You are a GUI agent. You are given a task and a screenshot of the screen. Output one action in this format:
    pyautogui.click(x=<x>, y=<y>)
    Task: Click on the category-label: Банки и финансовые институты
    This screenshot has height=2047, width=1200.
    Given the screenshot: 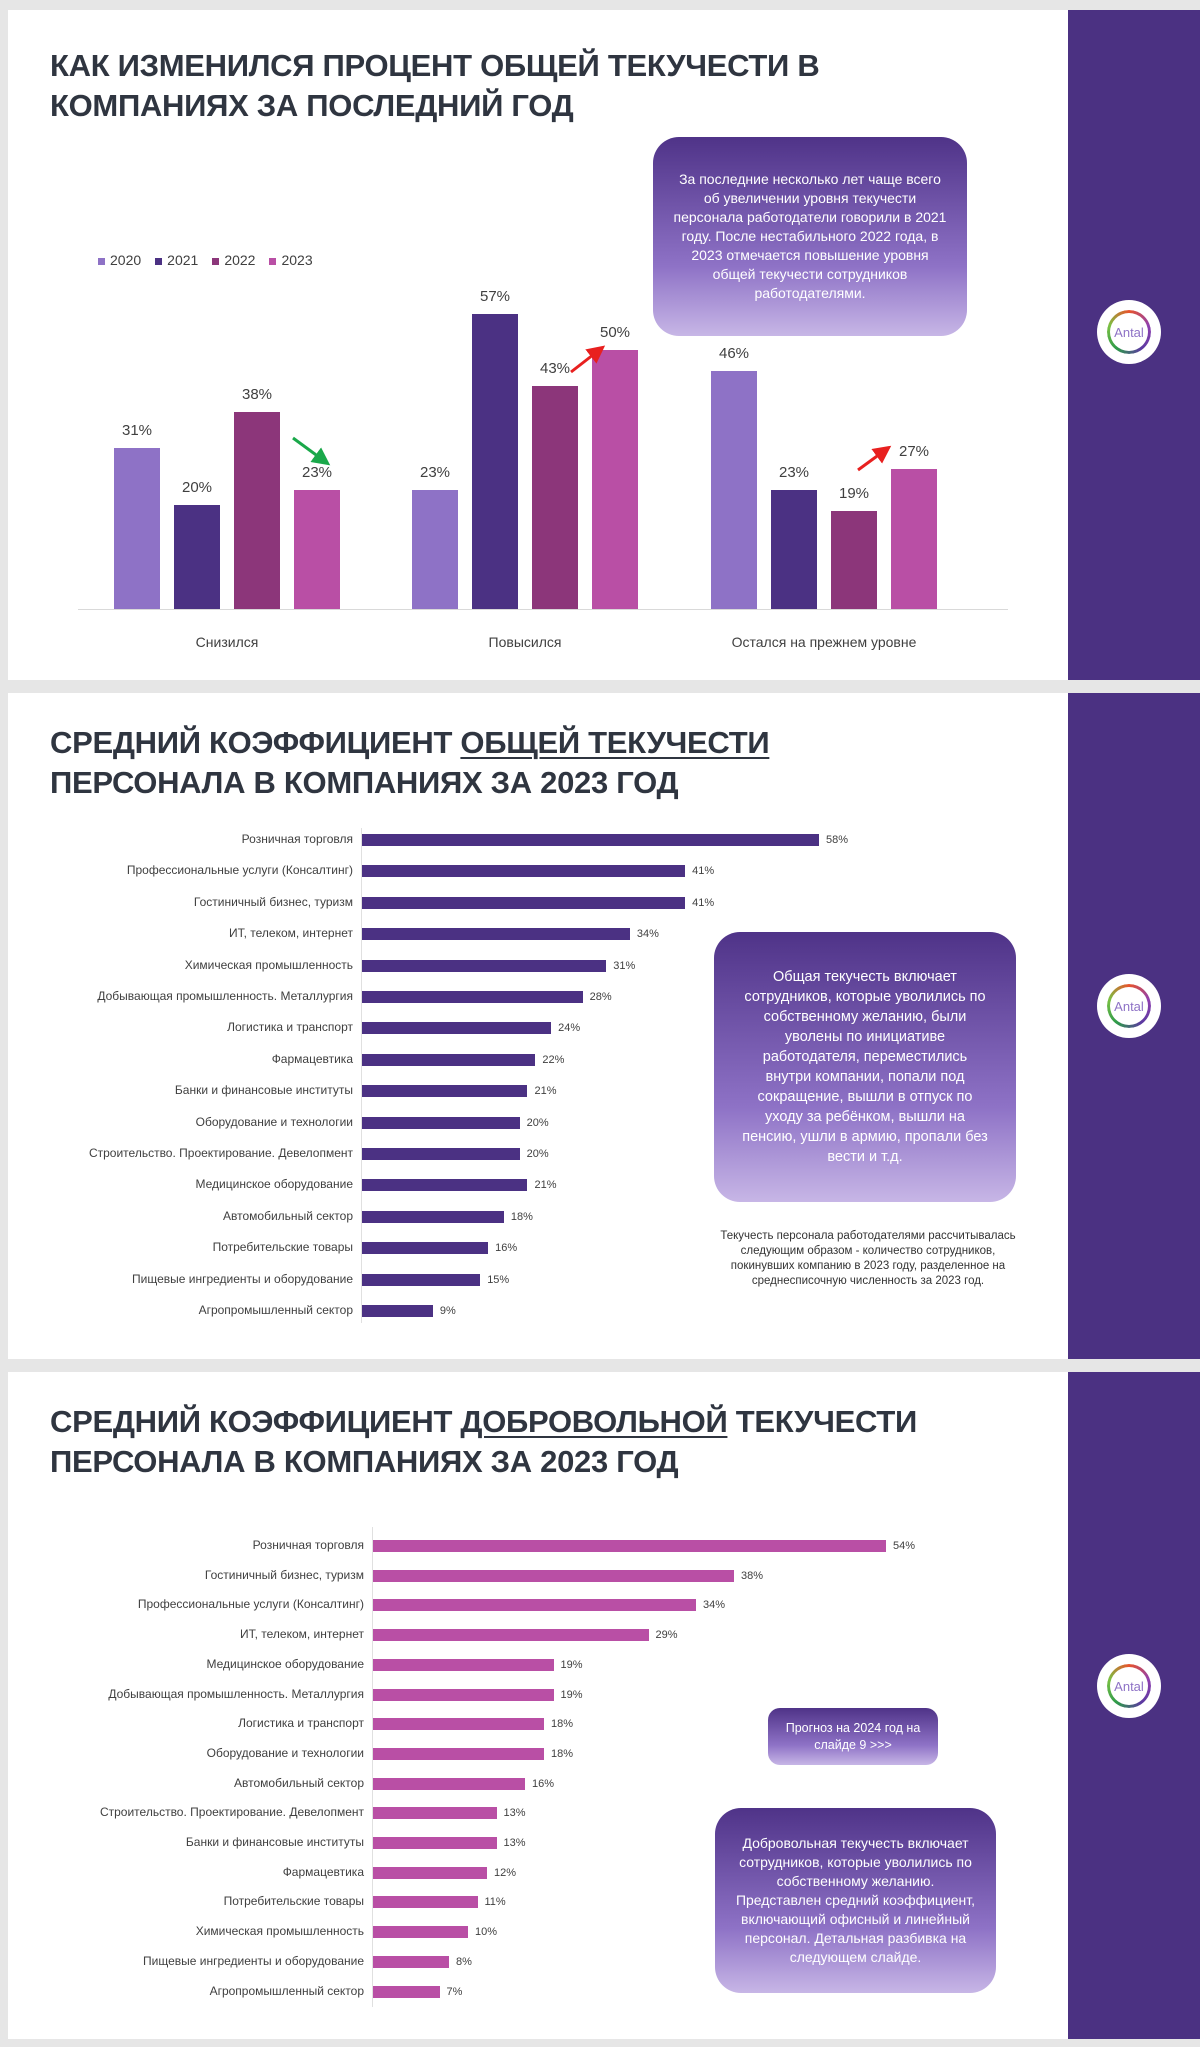 What is the action you would take?
    pyautogui.click(x=263, y=1090)
    